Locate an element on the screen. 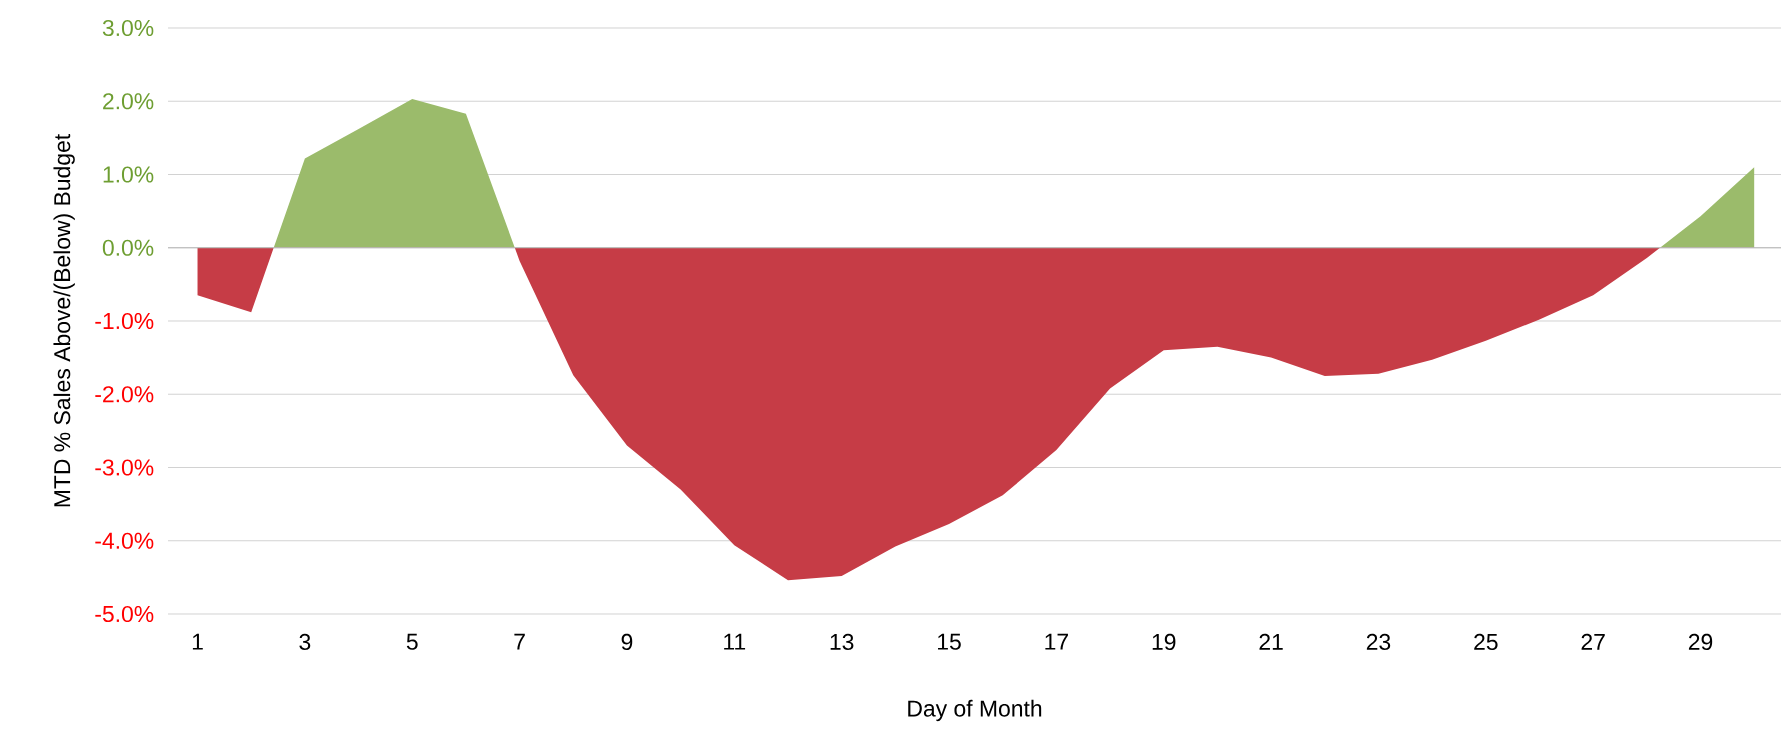  x-tick-label: 9 is located at coordinates (627, 642).